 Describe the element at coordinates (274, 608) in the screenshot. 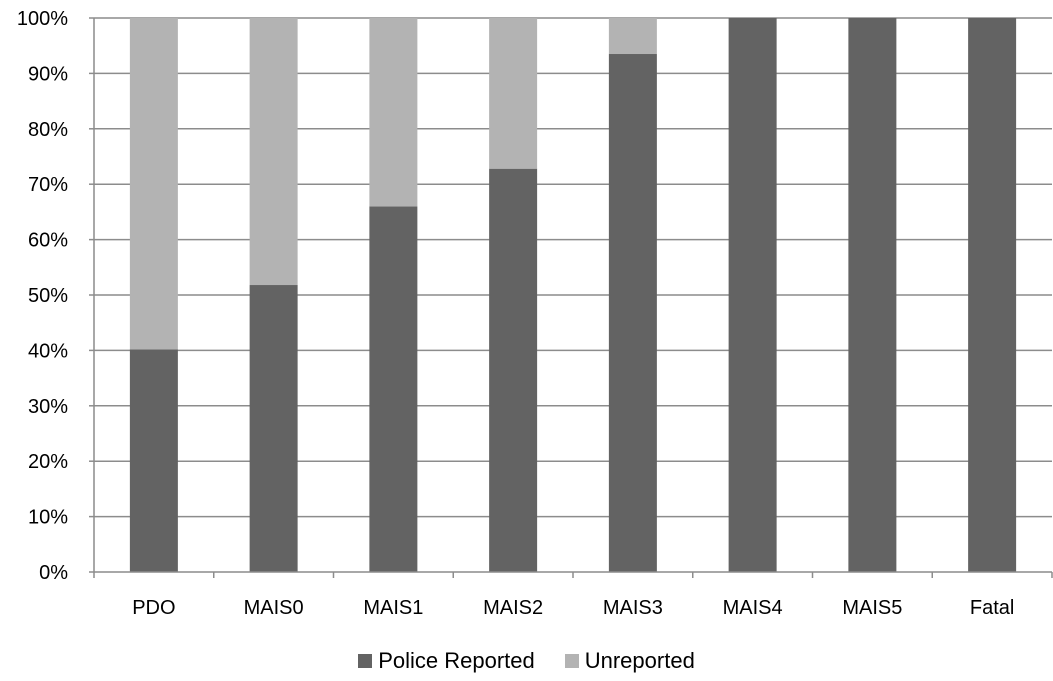

I see `x-tick-label: MAIS0` at that location.